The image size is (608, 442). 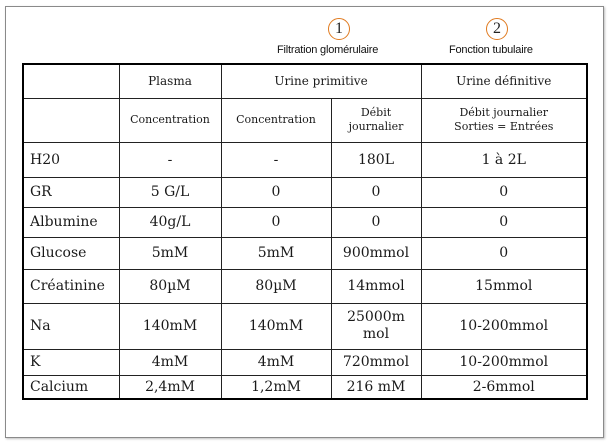 What do you see at coordinates (504, 126) in the screenshot?
I see `sorties-entrees-line: Sorties = Entrées` at bounding box center [504, 126].